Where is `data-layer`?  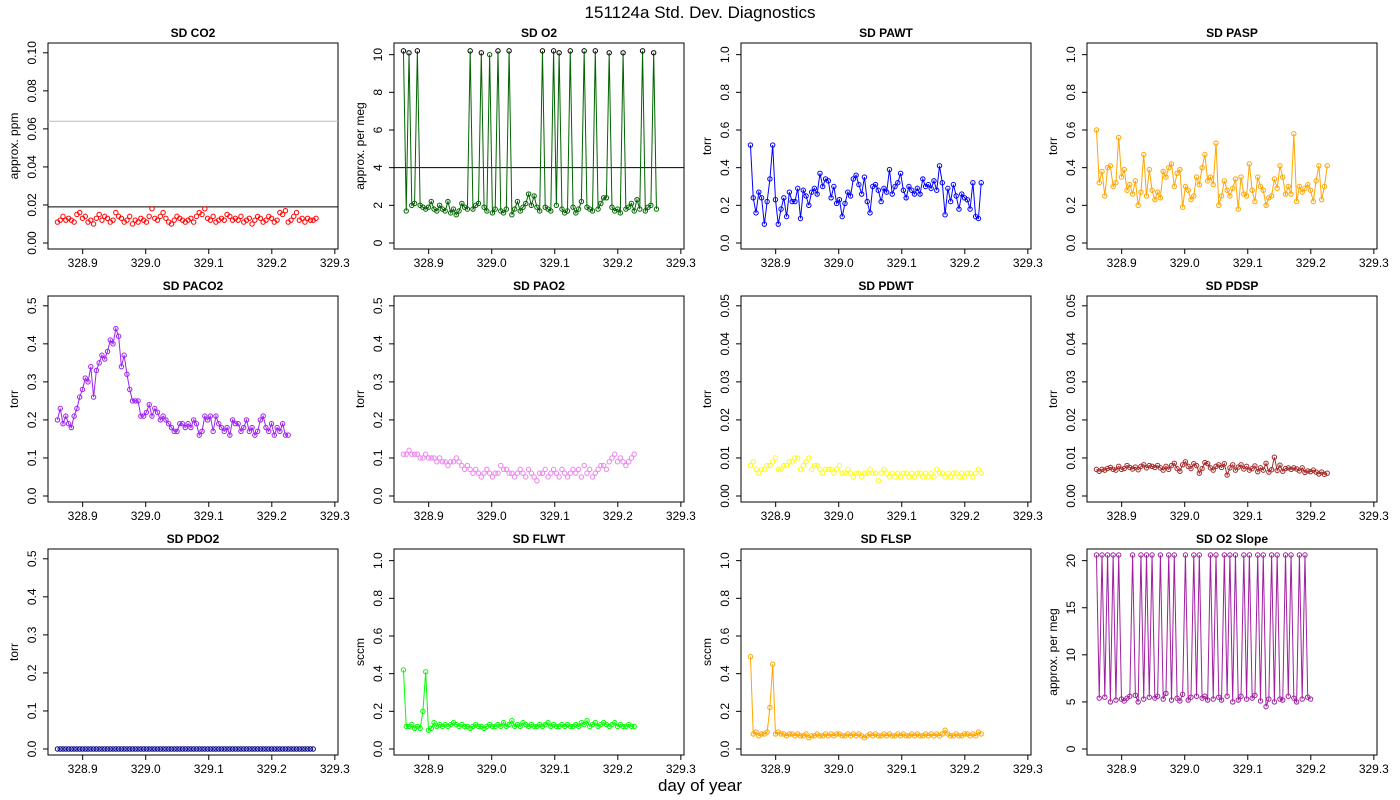 data-layer is located at coordinates (865, 697).